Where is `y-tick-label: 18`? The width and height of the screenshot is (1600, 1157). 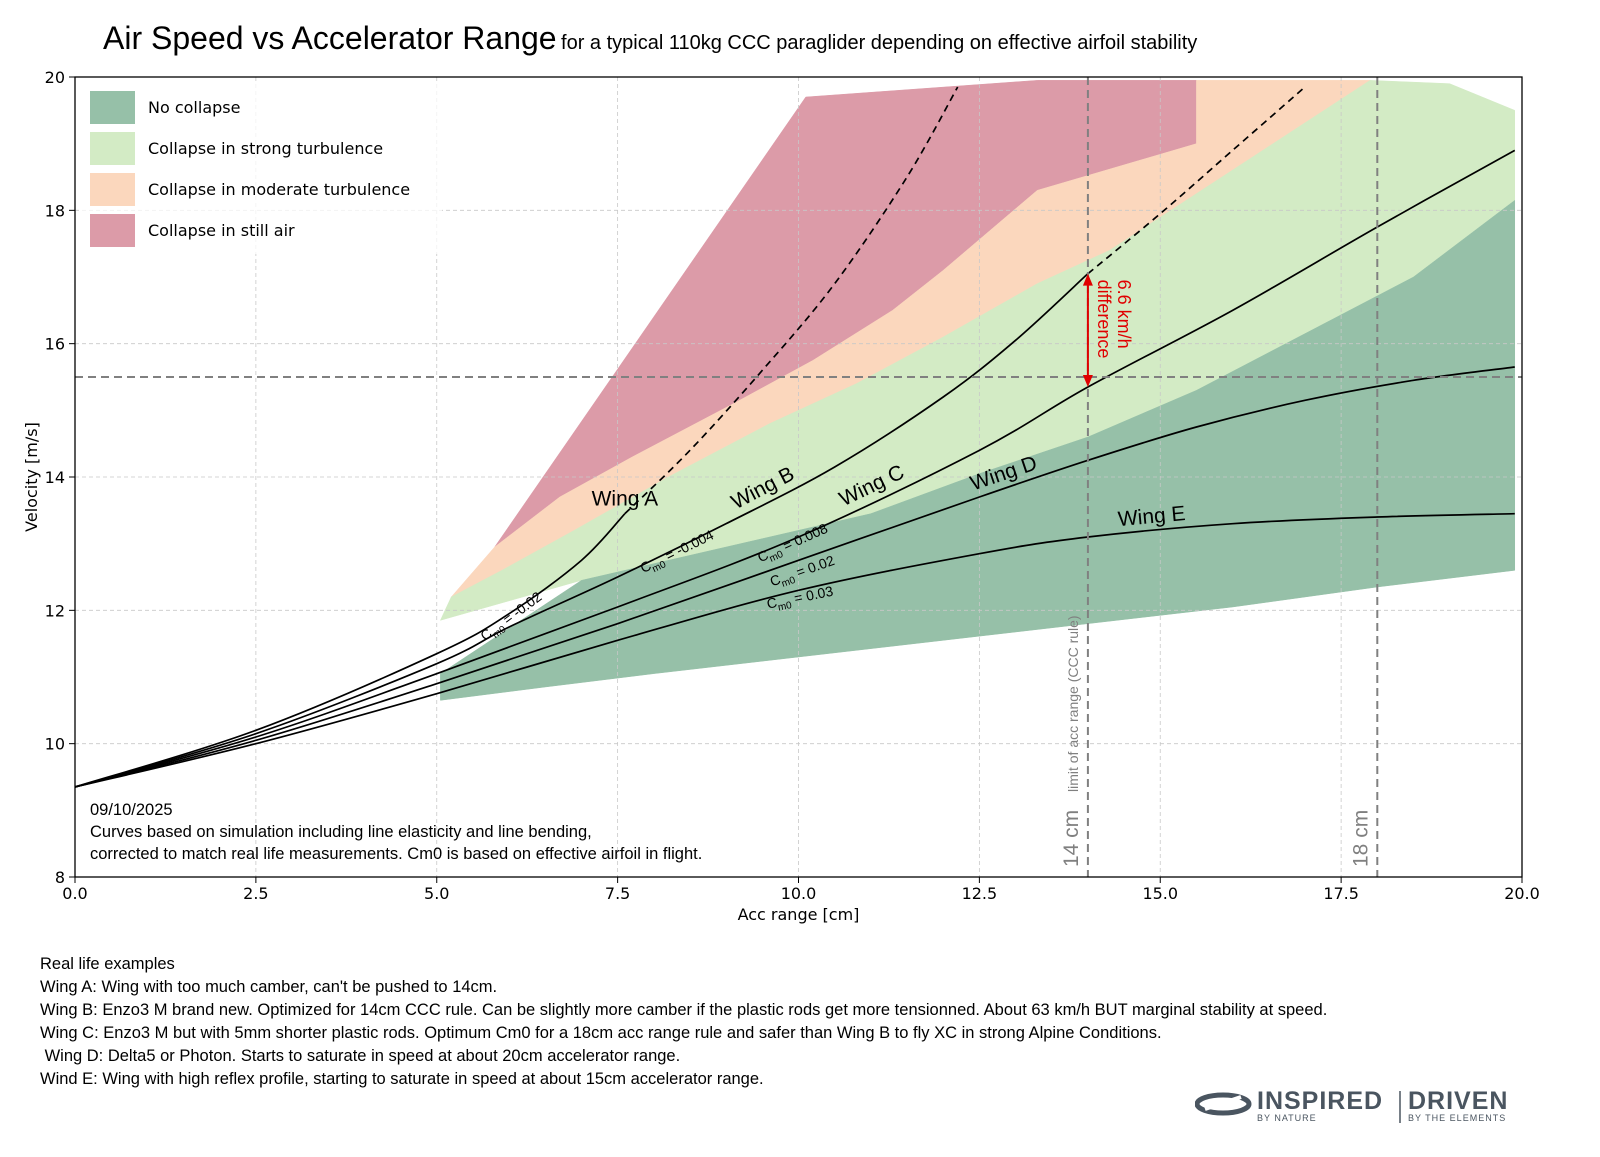
y-tick-label: 18 is located at coordinates (55, 210).